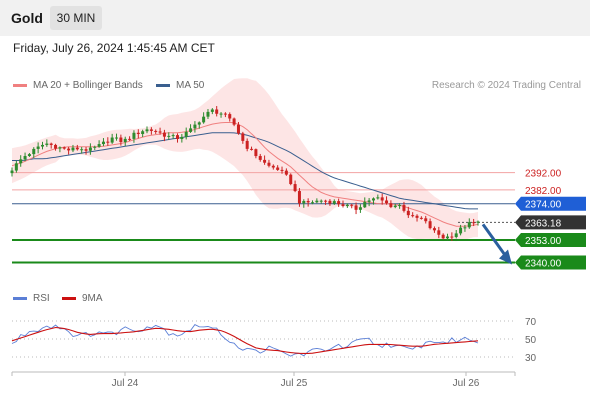  Describe the element at coordinates (88, 85) in the screenshot. I see `ma20-legend-label: MA 20 + Bollinger Bands` at that location.